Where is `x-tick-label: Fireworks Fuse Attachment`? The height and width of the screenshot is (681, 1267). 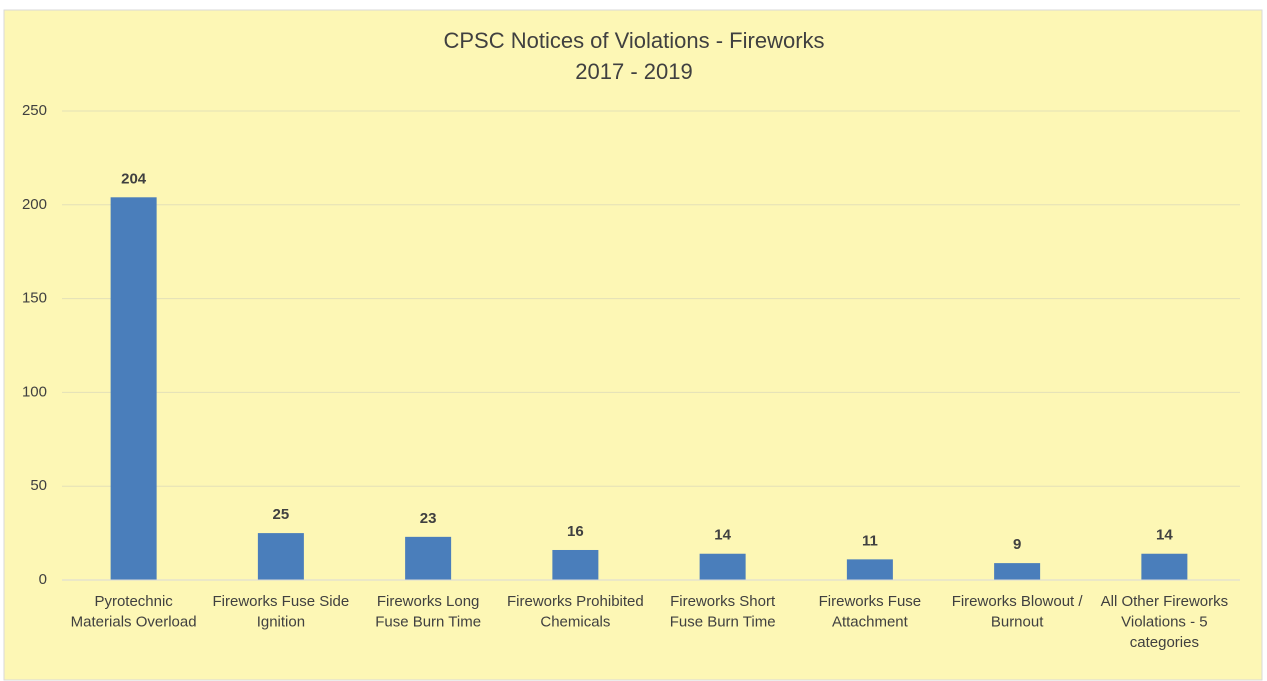
x-tick-label: Fireworks Fuse Attachment is located at coordinates (870, 612).